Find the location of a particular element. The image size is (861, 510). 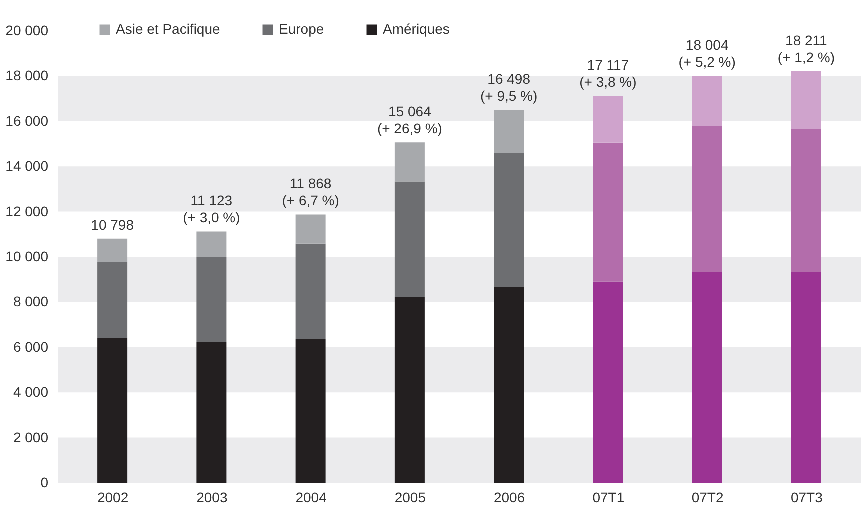

x-tick-label: 07T2 is located at coordinates (708, 498).